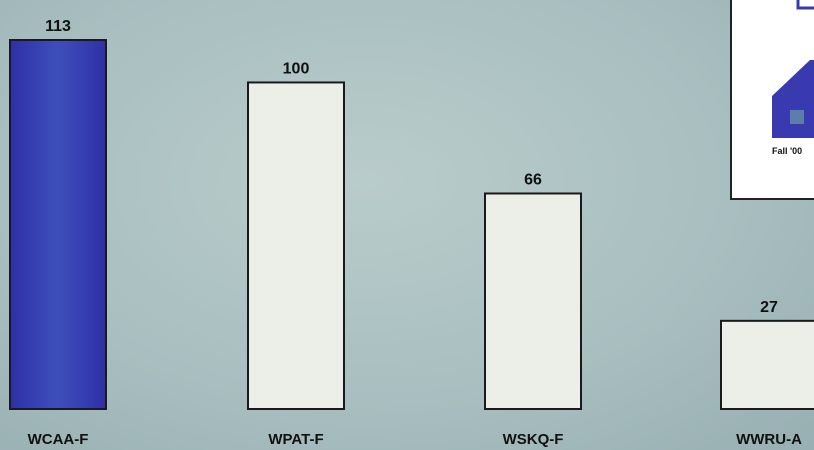 This screenshot has height=450, width=814. I want to click on bar-wwru-a, so click(767, 364).